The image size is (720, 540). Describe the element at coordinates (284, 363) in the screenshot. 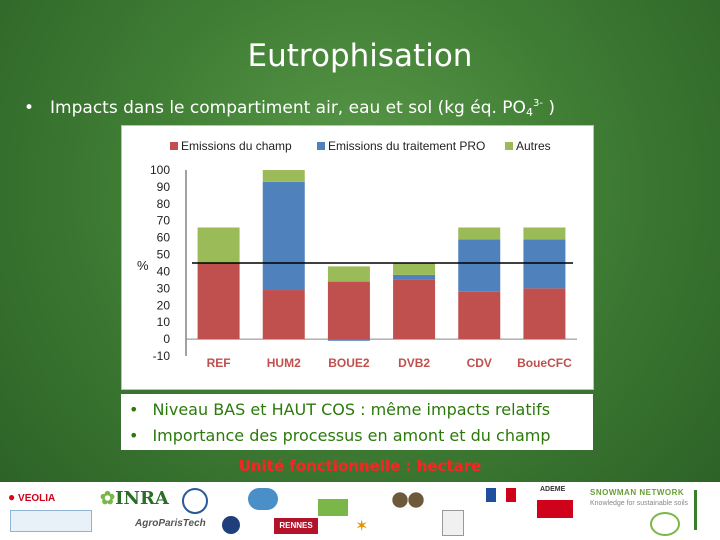

I see `x-category-label: HUM2` at that location.